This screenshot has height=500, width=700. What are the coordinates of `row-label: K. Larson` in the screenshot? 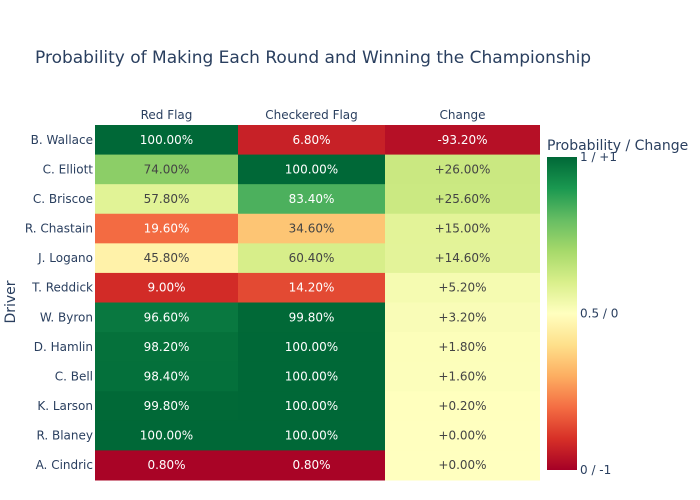 It's located at (65, 406).